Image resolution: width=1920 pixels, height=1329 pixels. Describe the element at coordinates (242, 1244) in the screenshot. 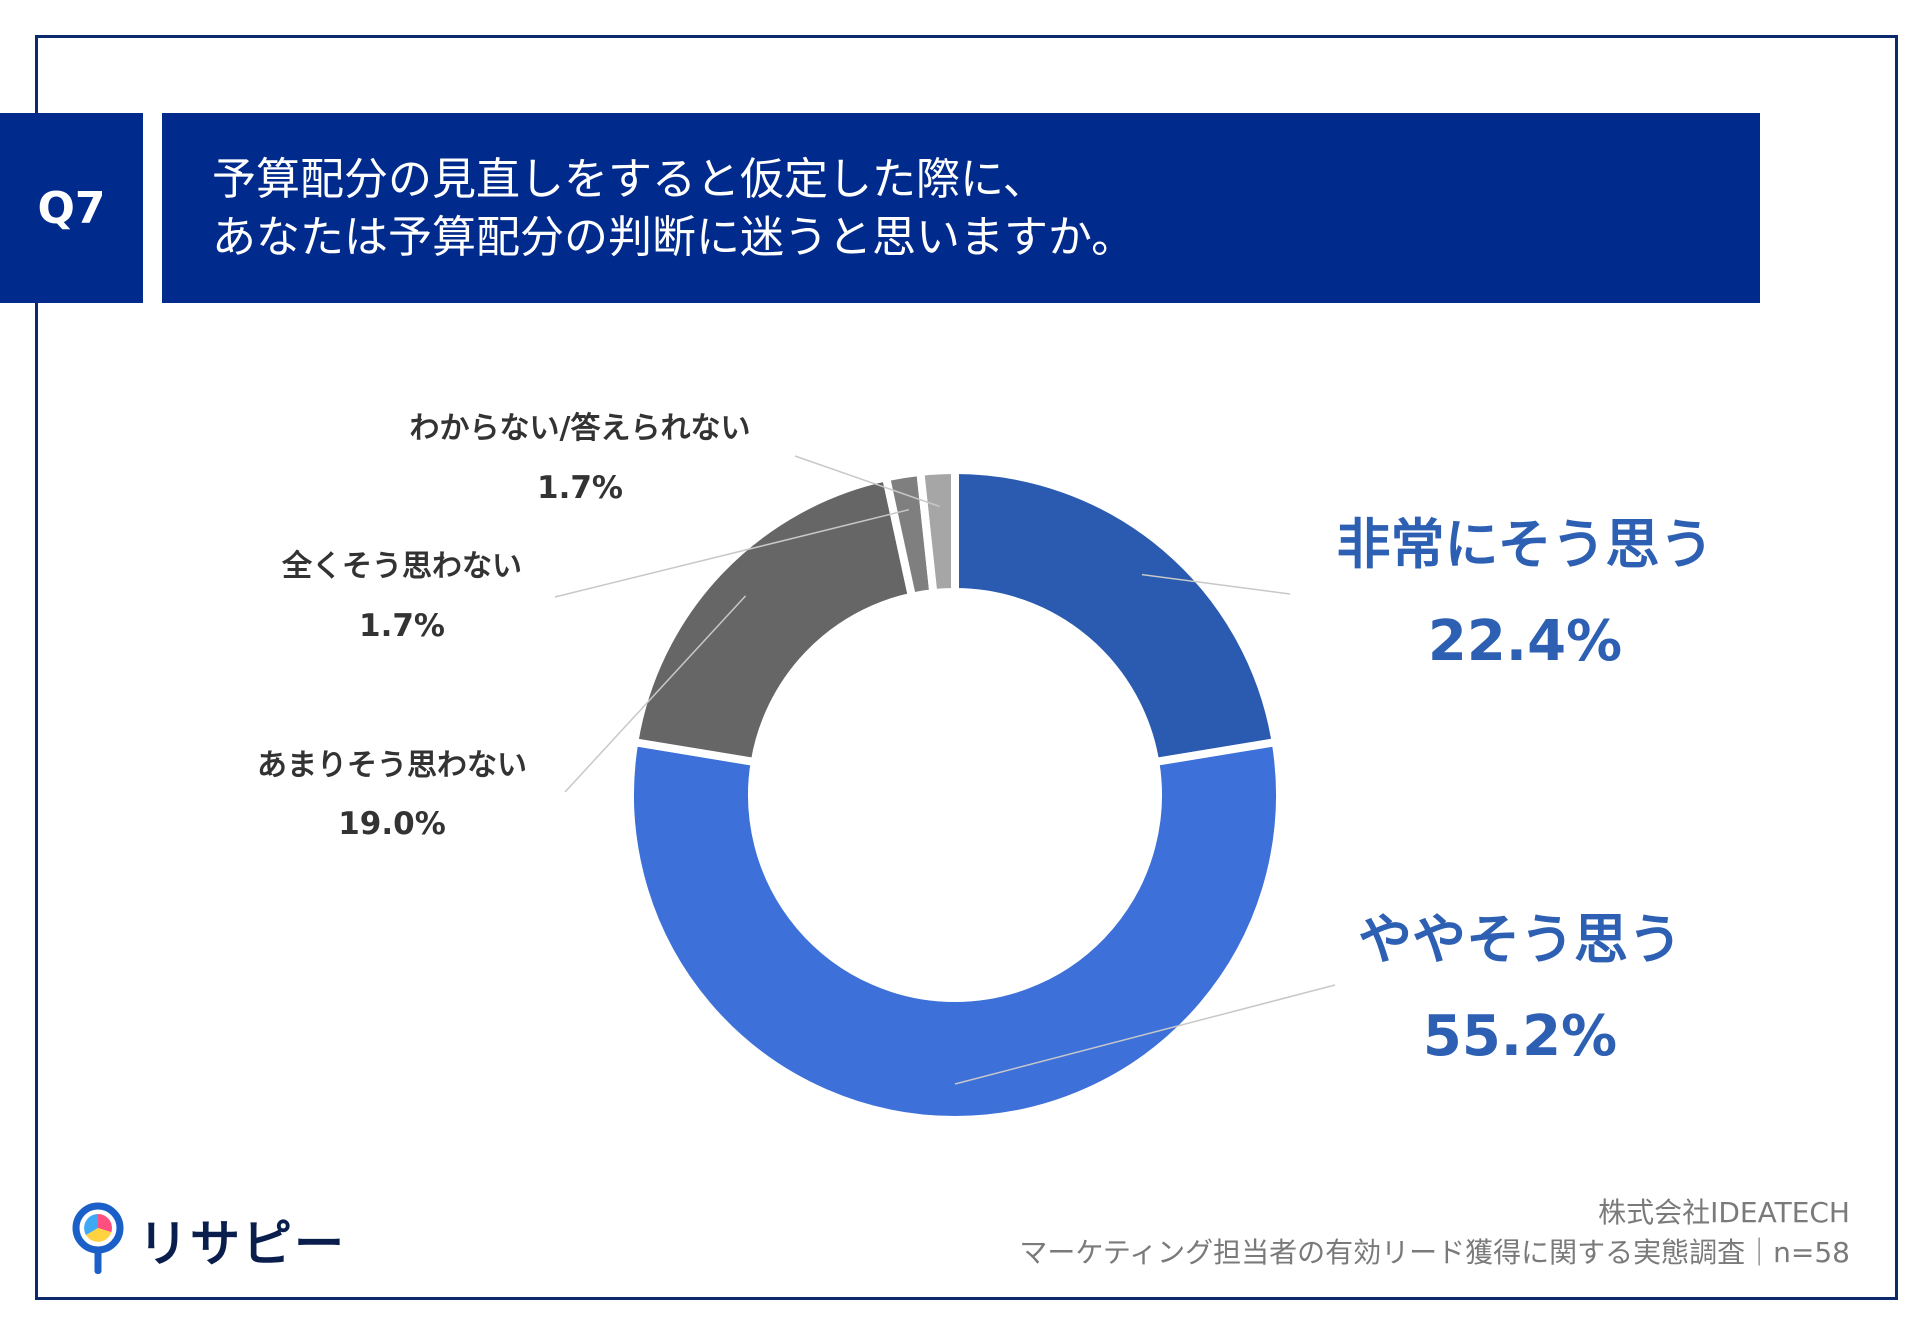

I see `brand-logo-text: リサピー` at that location.